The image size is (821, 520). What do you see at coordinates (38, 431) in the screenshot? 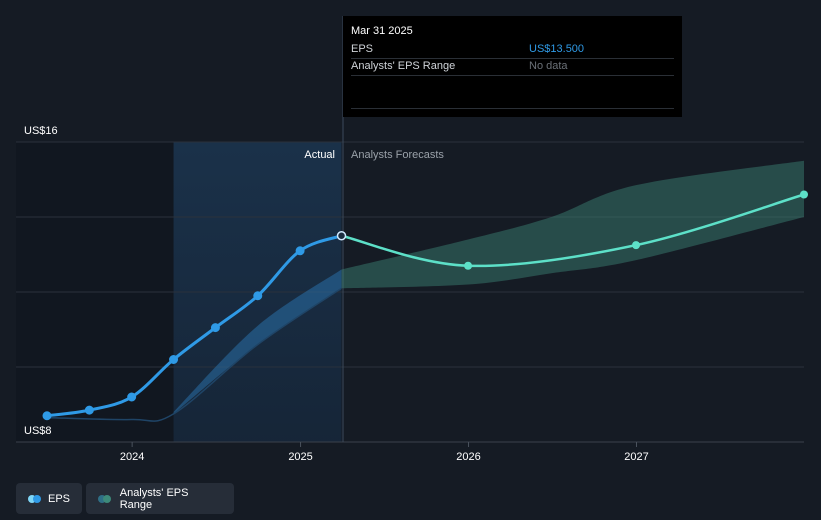
I see `y-label-bottom: US$8` at bounding box center [38, 431].